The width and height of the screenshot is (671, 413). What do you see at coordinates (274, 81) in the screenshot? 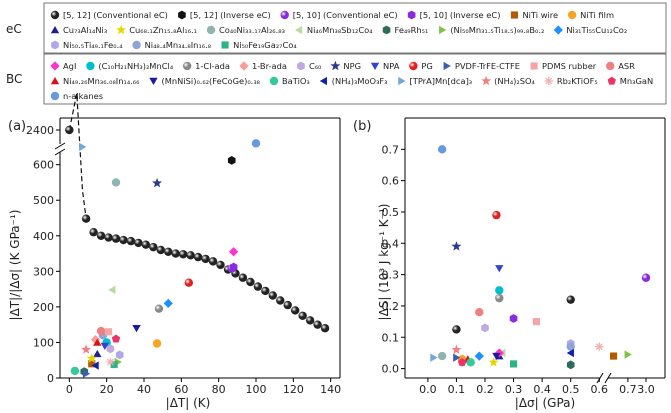
I see `legend-bc-marker-batio` at bounding box center [274, 81].